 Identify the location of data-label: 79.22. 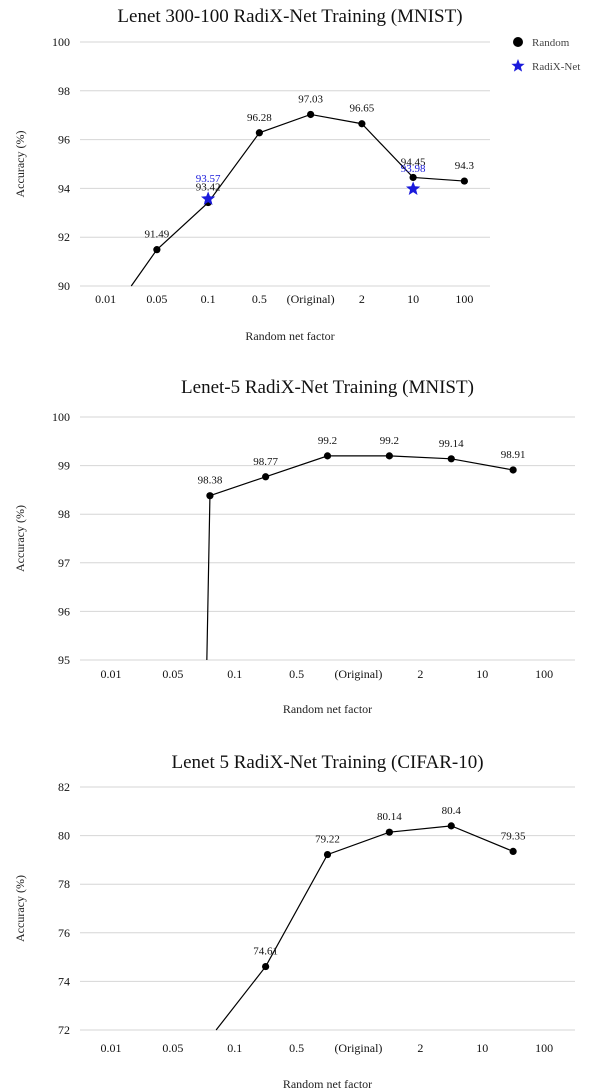
(327, 840).